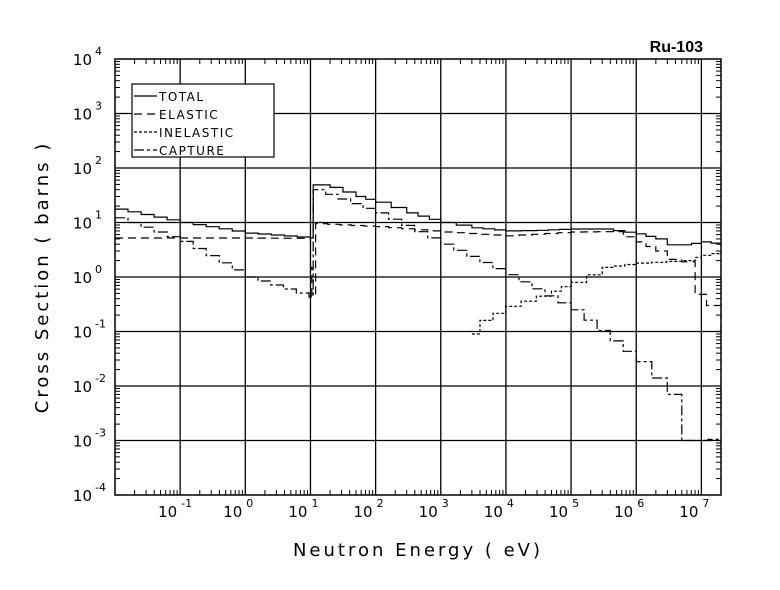 This screenshot has height=590, width=780. What do you see at coordinates (100, 487) in the screenshot?
I see `y-tick-exponent: -4` at bounding box center [100, 487].